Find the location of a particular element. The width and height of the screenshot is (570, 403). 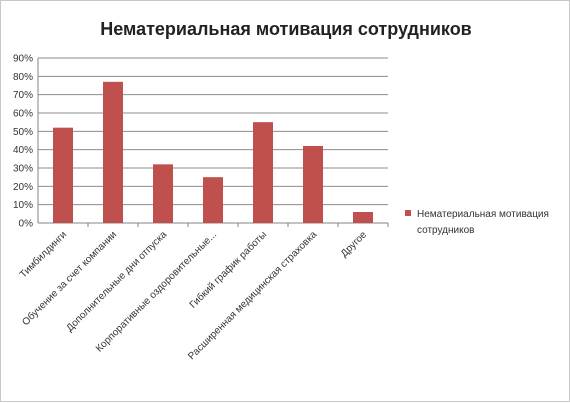

x-category-label: Тимбилдинги is located at coordinates (43, 255).